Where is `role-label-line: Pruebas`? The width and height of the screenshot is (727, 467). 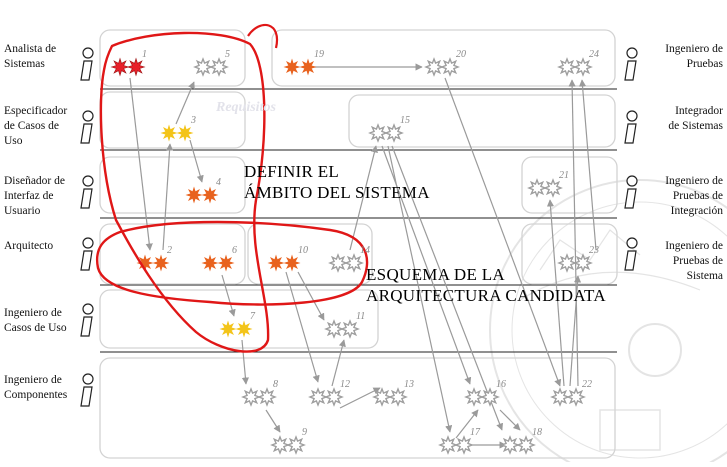 role-label-line: Pruebas is located at coordinates (704, 64).